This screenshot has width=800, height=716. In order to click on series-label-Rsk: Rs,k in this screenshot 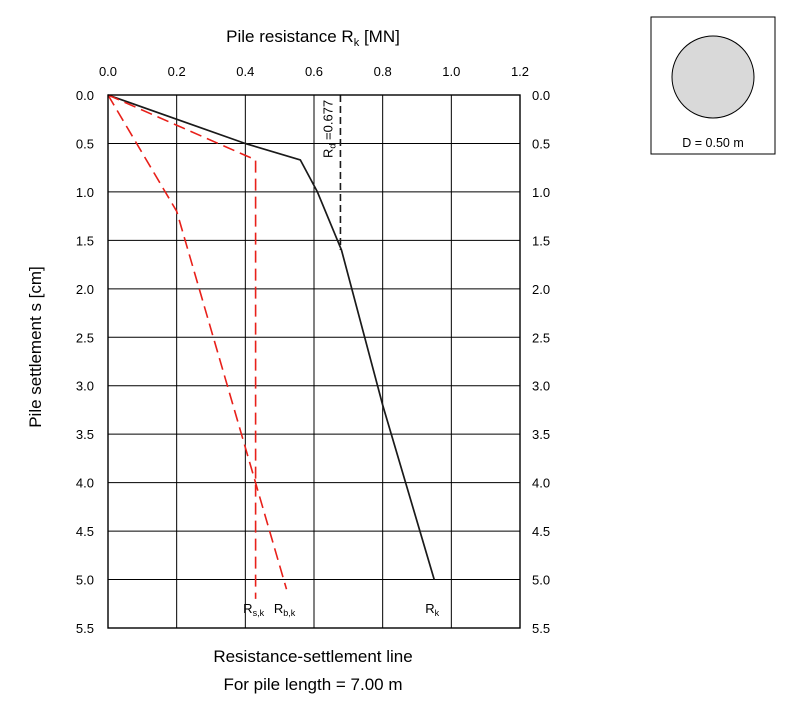, I will do `click(253, 609)`.